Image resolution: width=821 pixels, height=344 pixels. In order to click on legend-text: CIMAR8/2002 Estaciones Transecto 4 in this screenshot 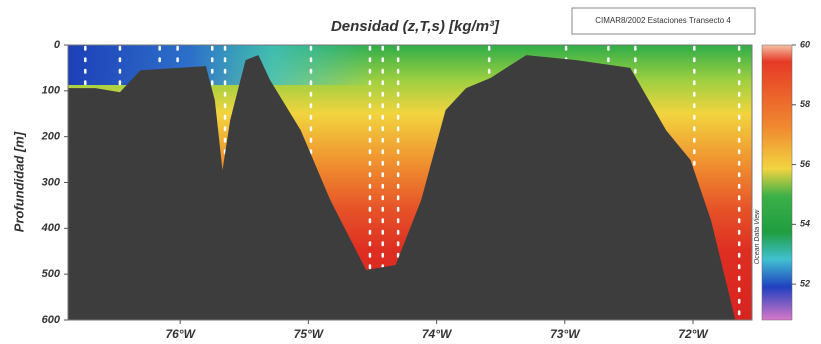, I will do `click(663, 20)`.